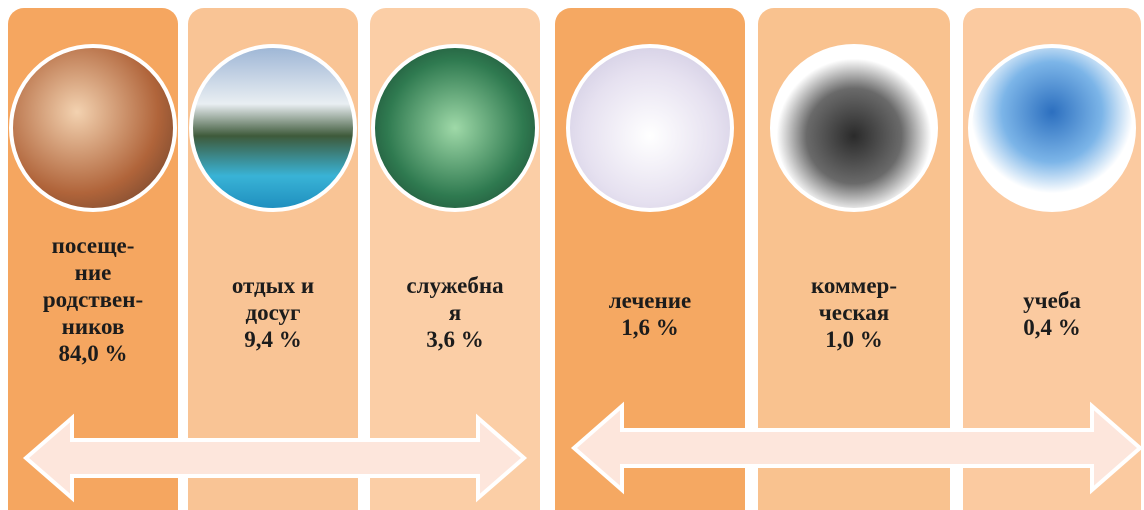 This screenshot has height=510, width=1144. I want to click on share-value: 9,4 %, so click(273, 339).